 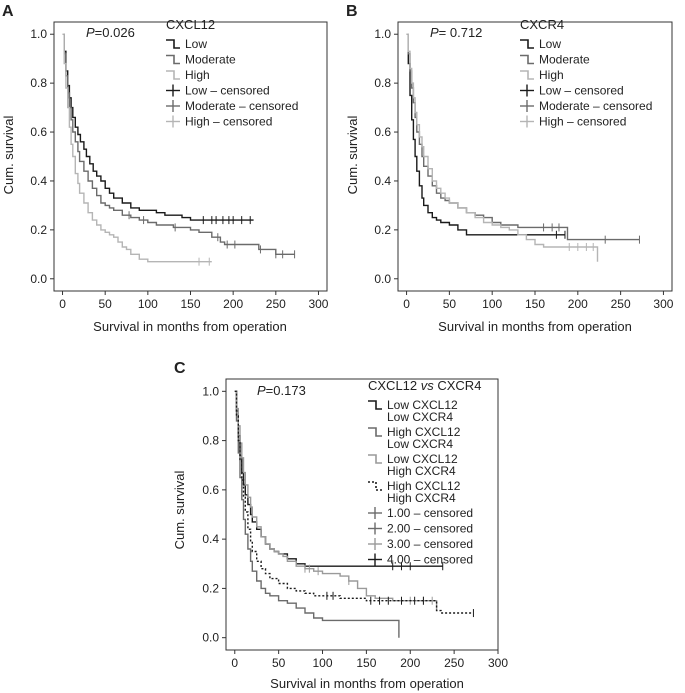 What do you see at coordinates (197, 75) in the screenshot?
I see `legend-label: High` at bounding box center [197, 75].